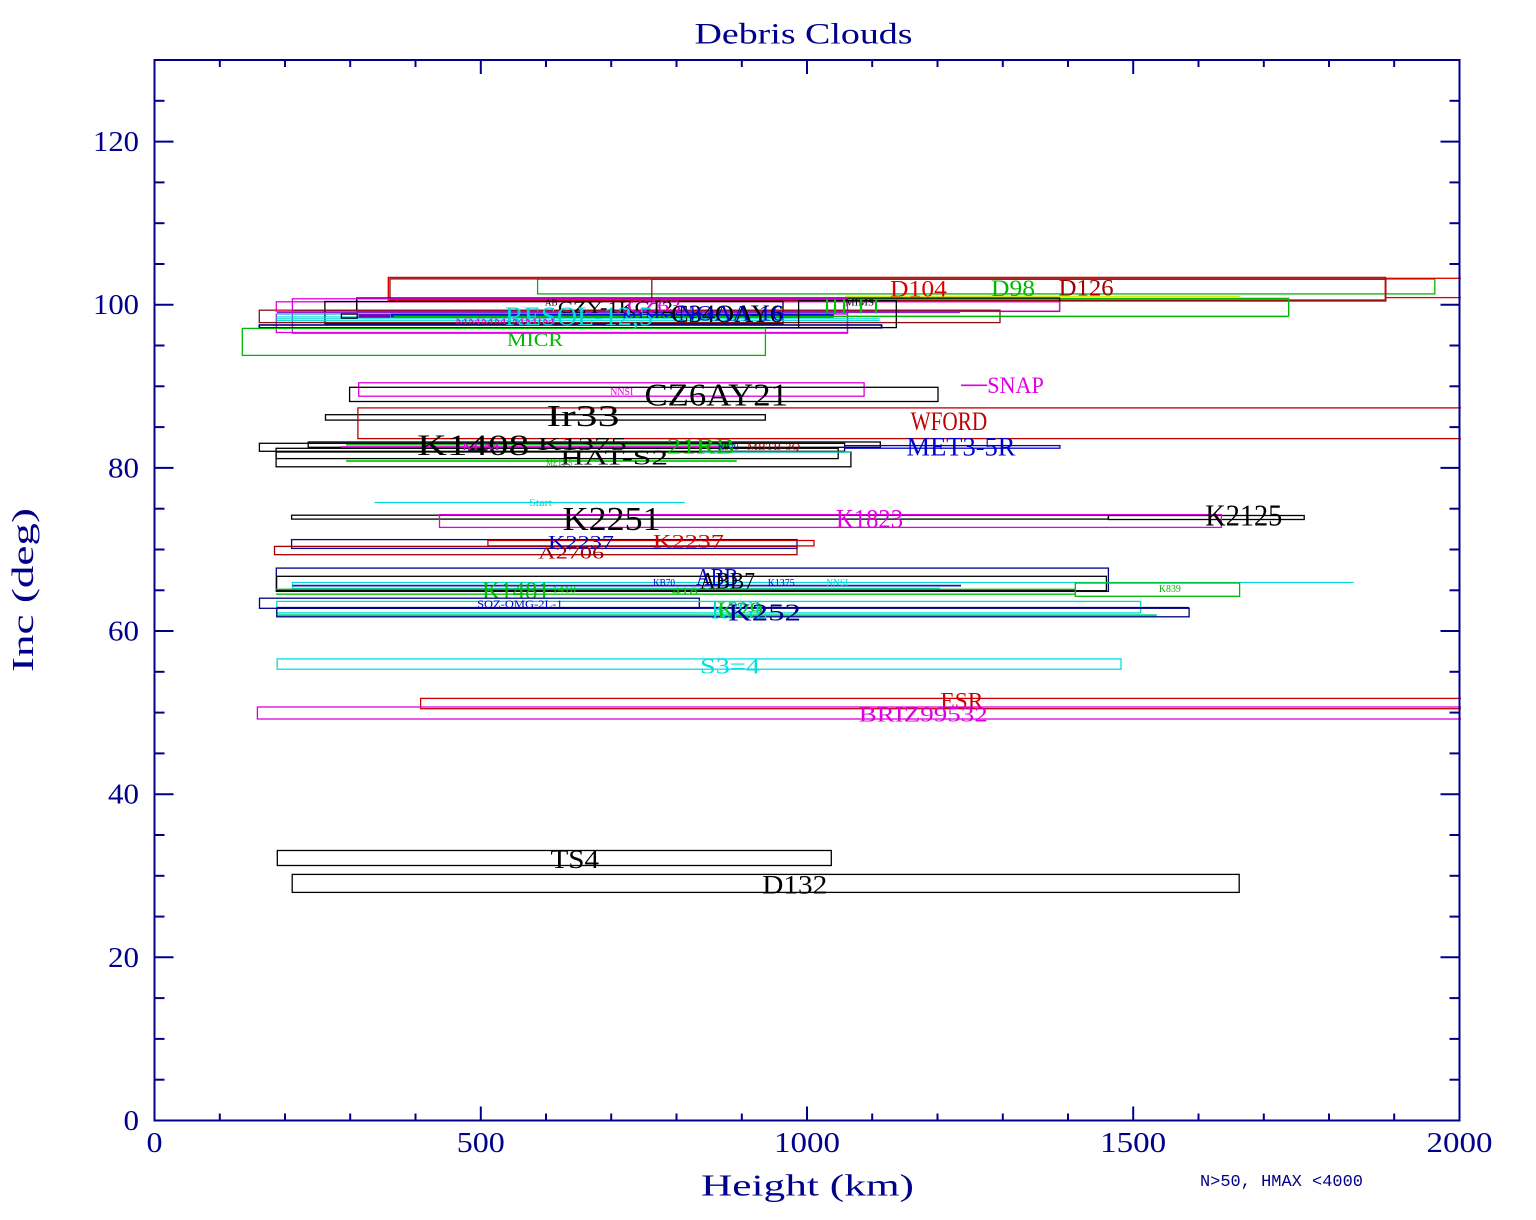  I want to click on svg-text: K970, so click(729, 447).